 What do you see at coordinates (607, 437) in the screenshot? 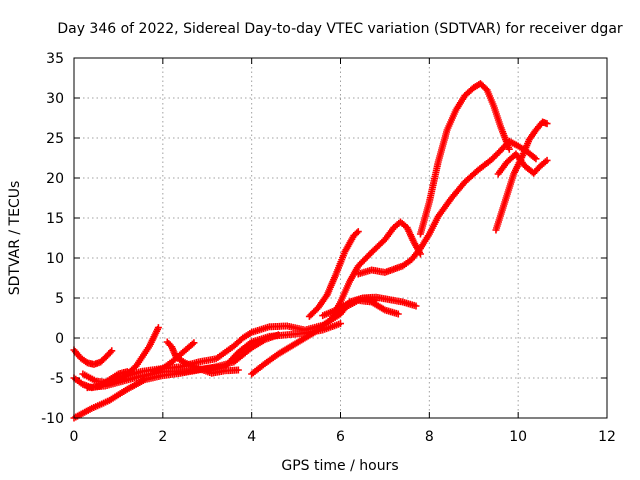
I see `x-tick-label: 12` at bounding box center [607, 437].